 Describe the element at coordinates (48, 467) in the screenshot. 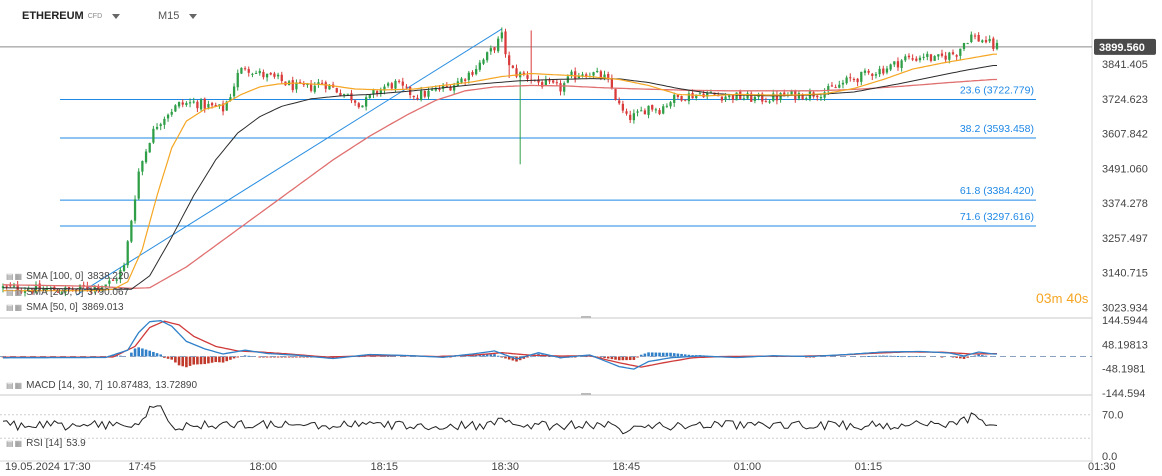

I see `time-axis-tick: 19.05.2024 17:30` at that location.